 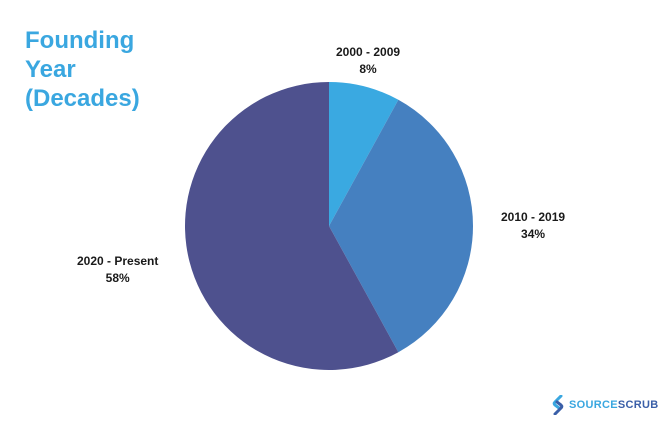 I want to click on sourcescrub-s-logo-icon, so click(x=558, y=405).